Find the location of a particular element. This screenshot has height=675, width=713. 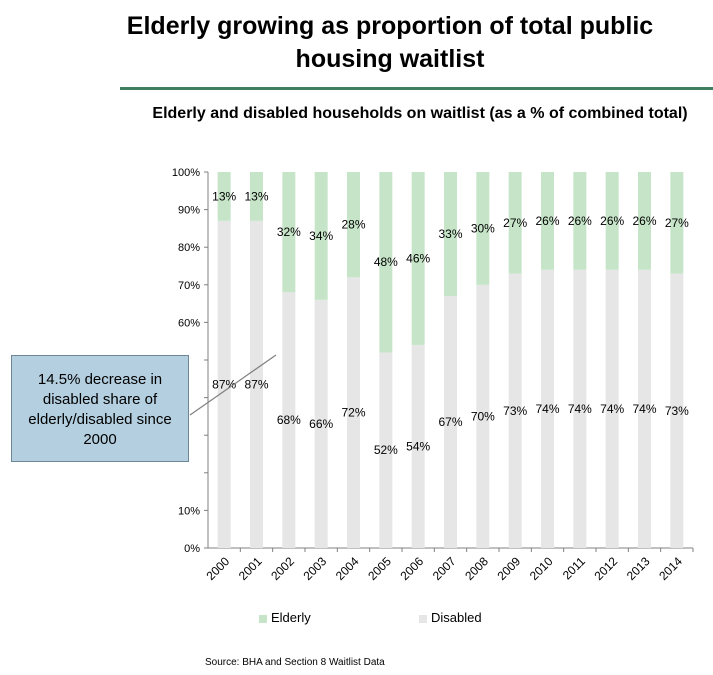

x-tick-label: 2000 is located at coordinates (218, 568).